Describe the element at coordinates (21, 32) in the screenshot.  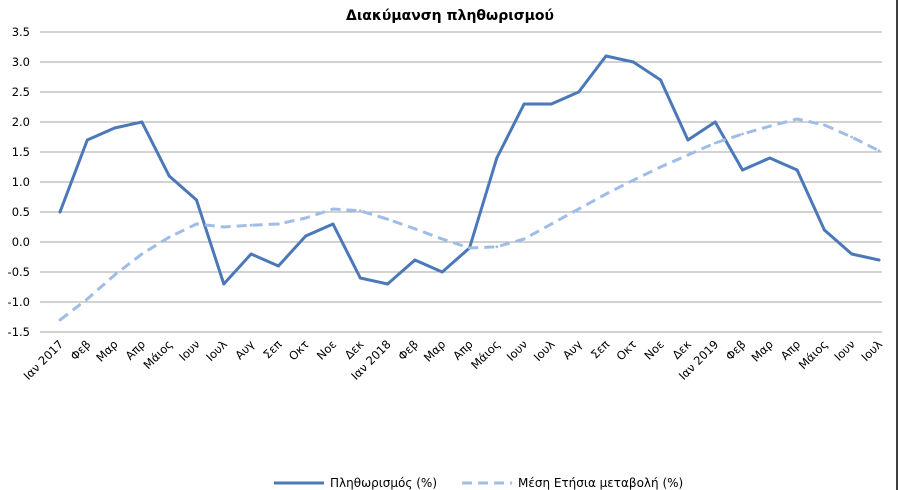
I see `y-tick-label: 3.5` at that location.